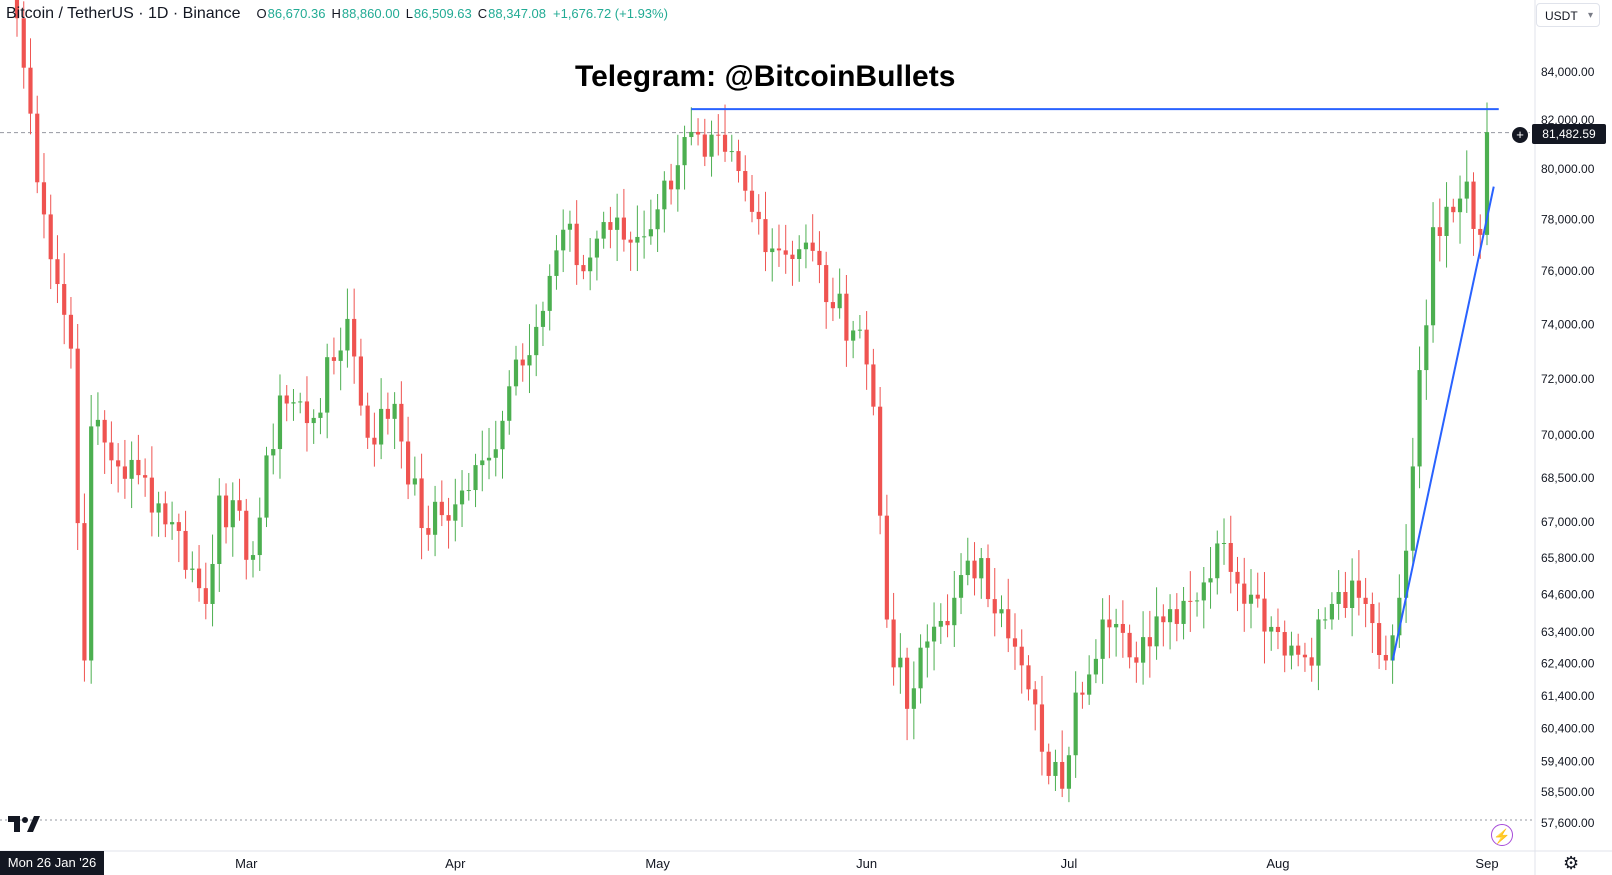 Image resolution: width=1612 pixels, height=875 pixels. Describe the element at coordinates (370, 13) in the screenshot. I see `high-value: 88,860.00` at that location.